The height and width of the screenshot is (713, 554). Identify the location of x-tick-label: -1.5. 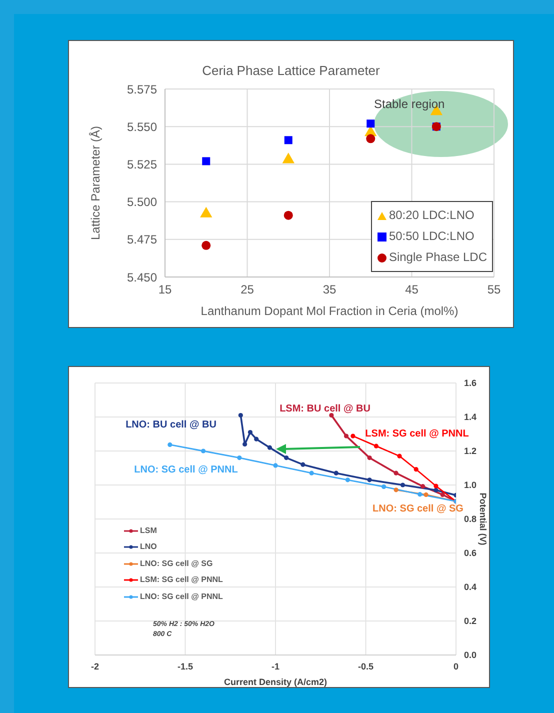
(185, 666).